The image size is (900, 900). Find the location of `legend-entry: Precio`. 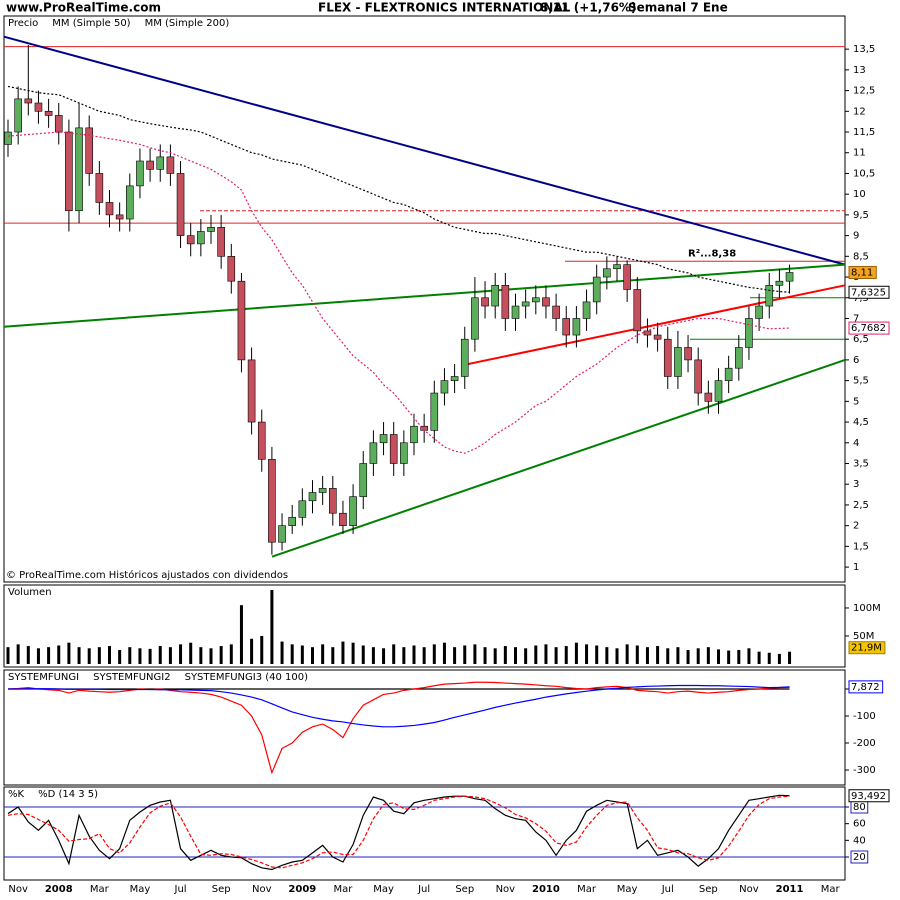

legend-entry: Precio is located at coordinates (23, 23).